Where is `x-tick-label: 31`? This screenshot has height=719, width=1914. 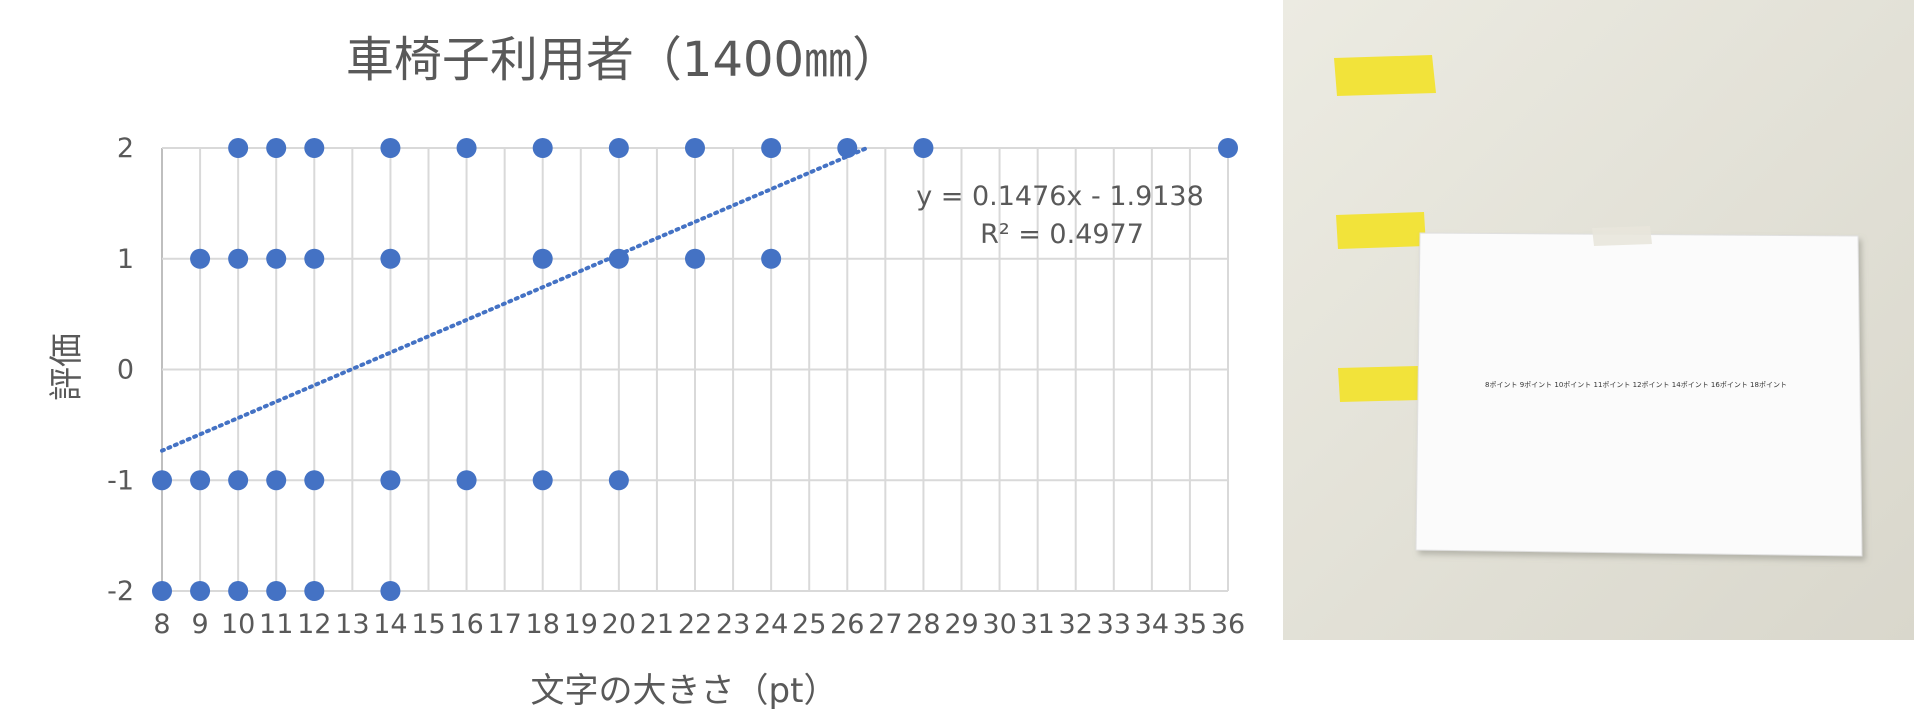
x-tick-label: 31 is located at coordinates (1037, 624).